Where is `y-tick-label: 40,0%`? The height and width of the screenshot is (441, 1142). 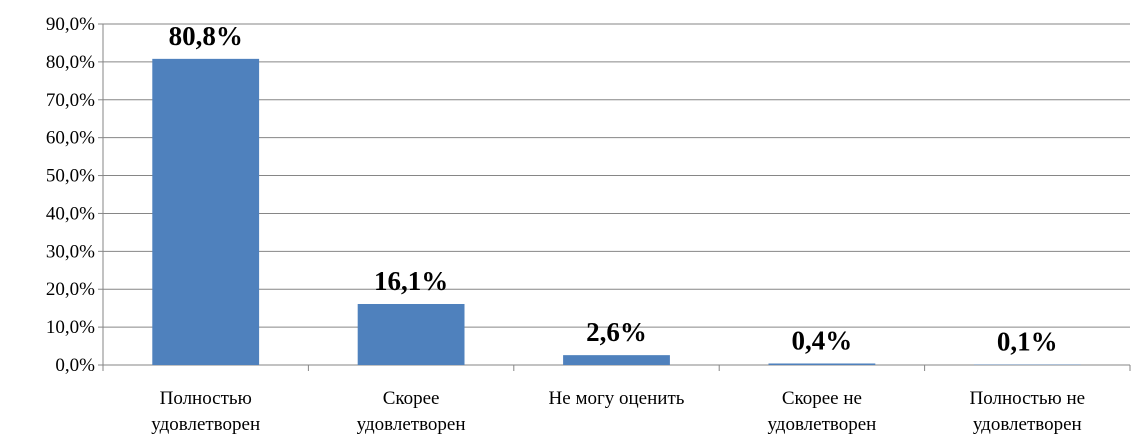 y-tick-label: 40,0% is located at coordinates (70, 213).